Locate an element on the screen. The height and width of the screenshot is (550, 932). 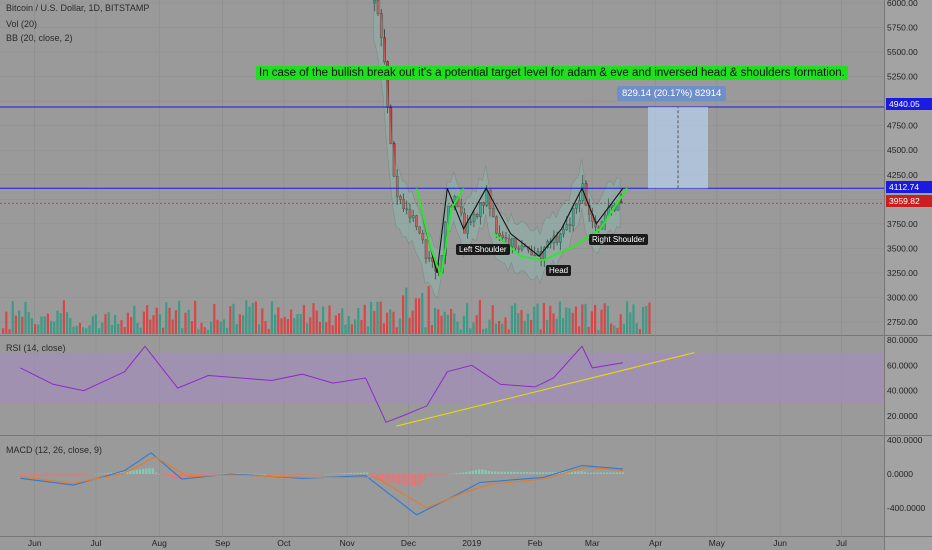
right-shoulder-label: Right Shoulder is located at coordinates (618, 239).